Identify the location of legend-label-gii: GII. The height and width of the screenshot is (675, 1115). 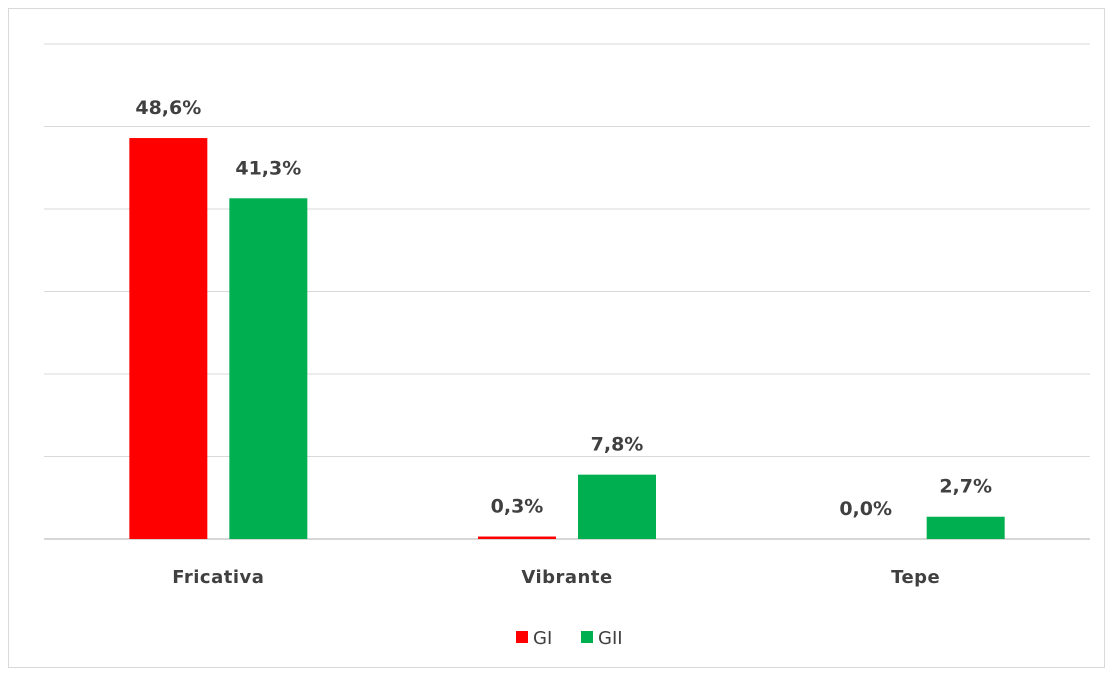
(610, 638).